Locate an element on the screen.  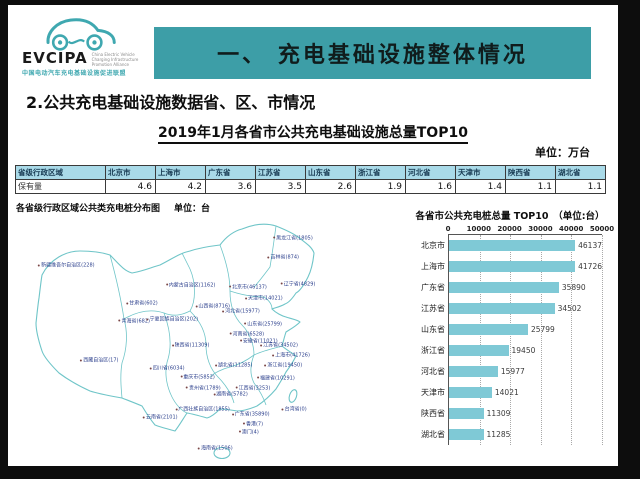
map-label: 浙江省(19450) is located at coordinates (283, 365).